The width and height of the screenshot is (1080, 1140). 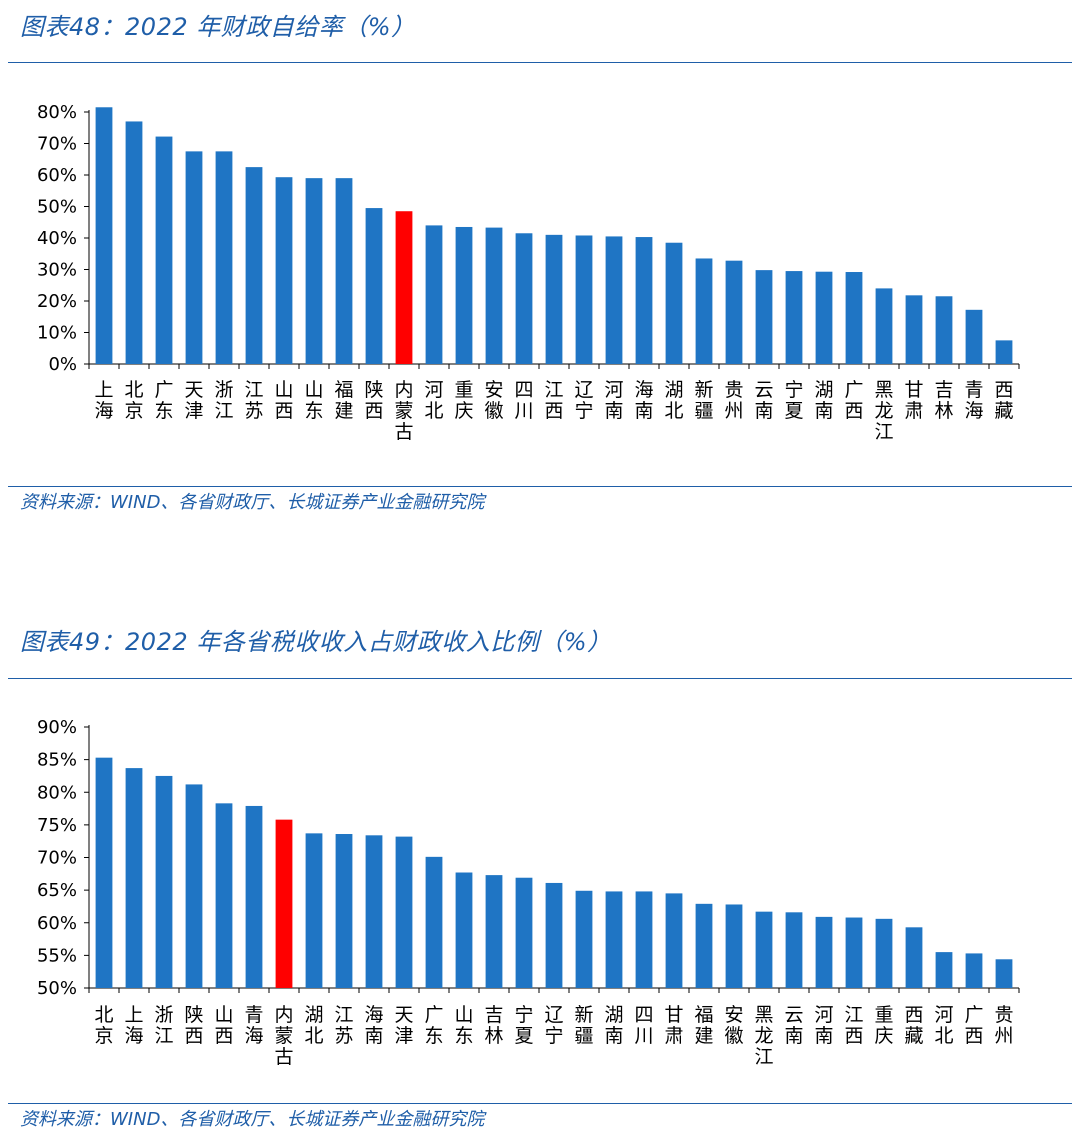 I want to click on x-category-label: 西藏, so click(x=913, y=1025).